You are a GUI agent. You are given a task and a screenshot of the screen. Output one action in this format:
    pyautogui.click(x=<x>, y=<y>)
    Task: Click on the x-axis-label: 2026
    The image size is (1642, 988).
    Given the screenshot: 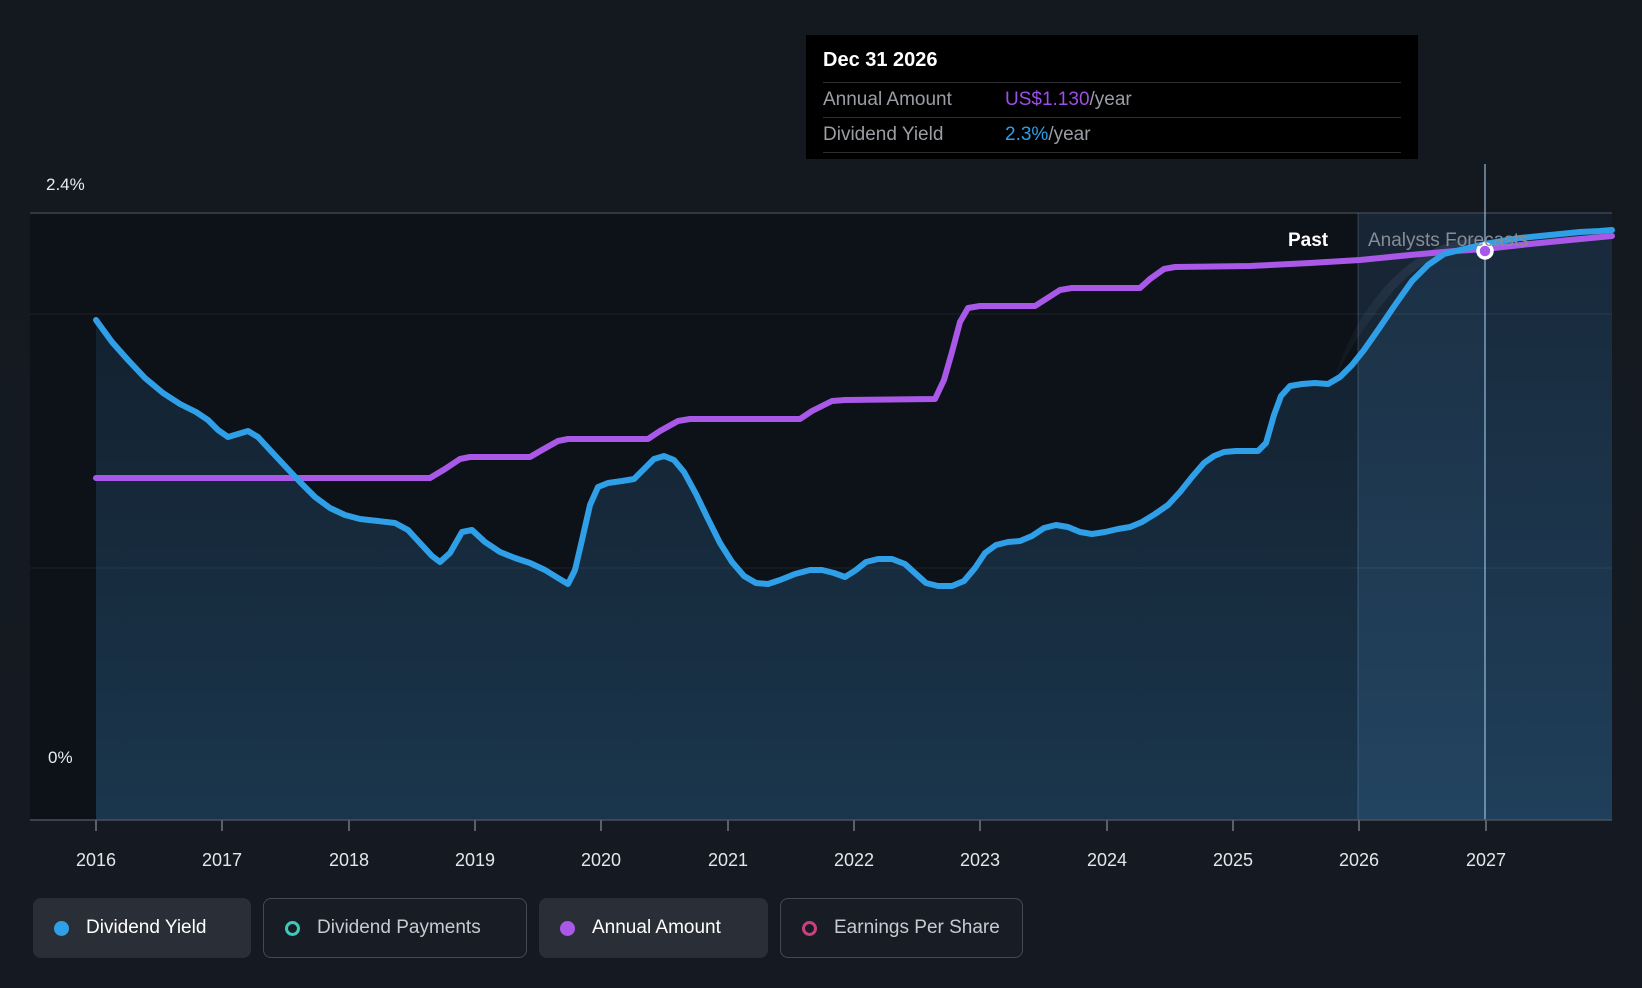 What is the action you would take?
    pyautogui.click(x=1359, y=860)
    